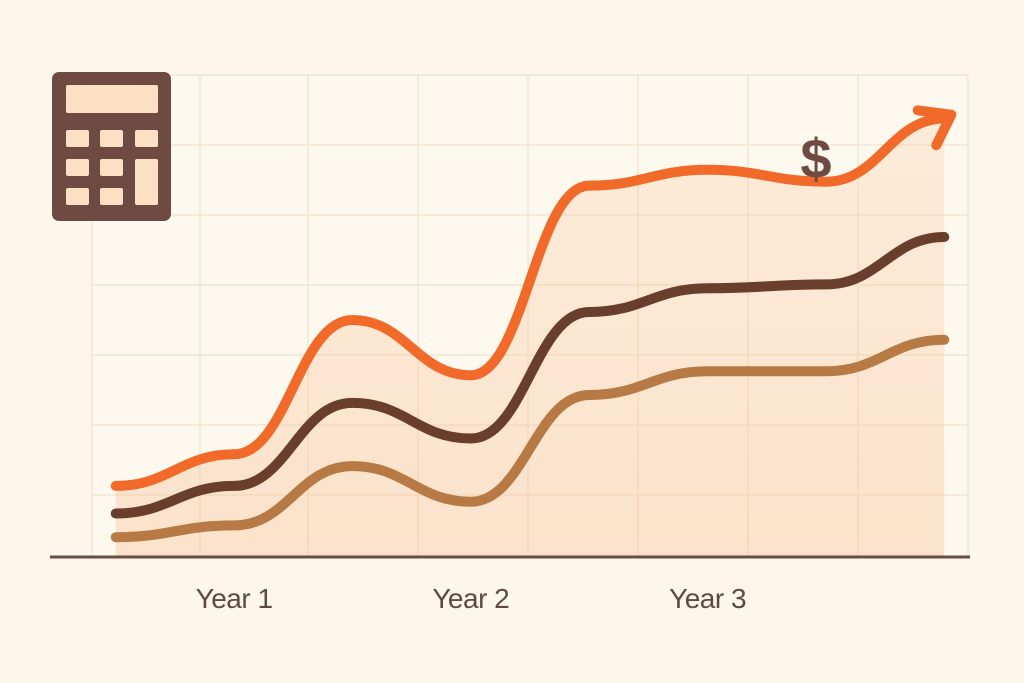 This screenshot has height=683, width=1024. I want to click on dollar-sign-icon: $, so click(815, 158).